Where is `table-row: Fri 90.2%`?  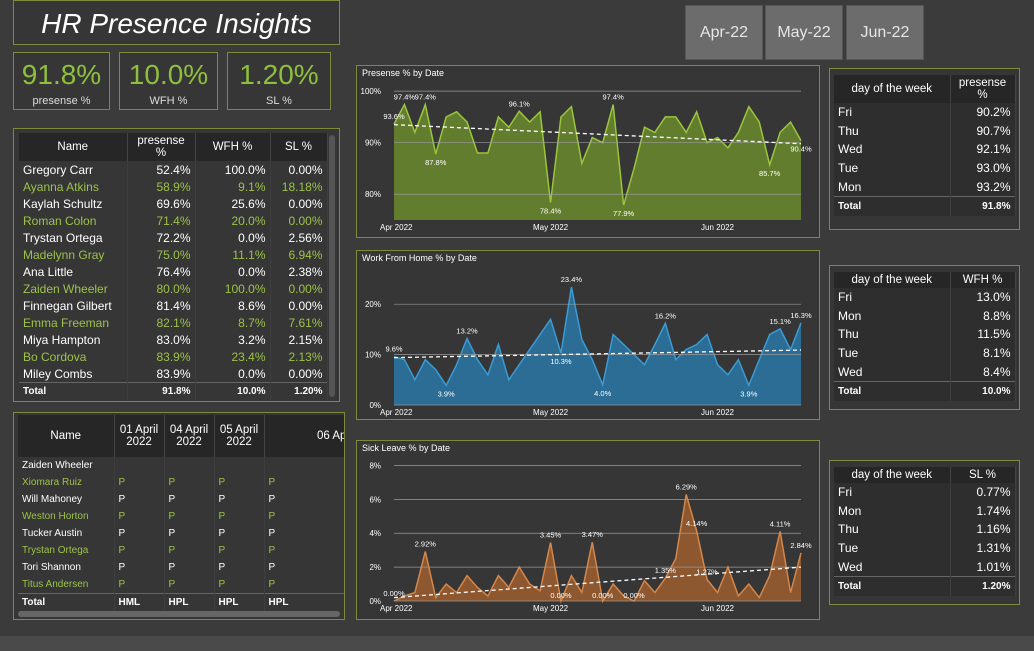 table-row: Fri 90.2% is located at coordinates (925, 112).